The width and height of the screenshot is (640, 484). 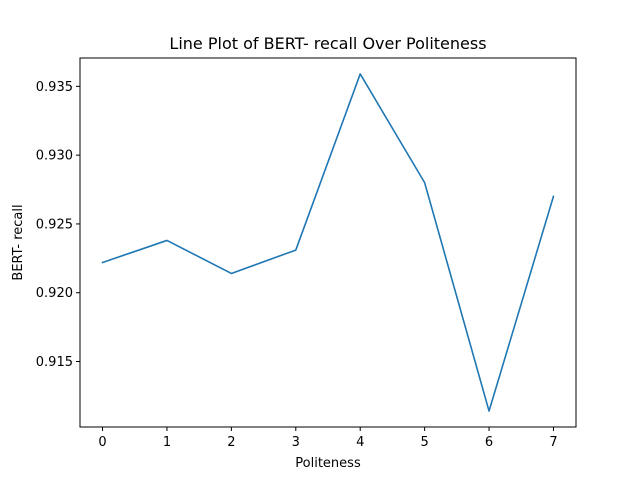 I want to click on x-tick-label: 6, so click(x=489, y=442).